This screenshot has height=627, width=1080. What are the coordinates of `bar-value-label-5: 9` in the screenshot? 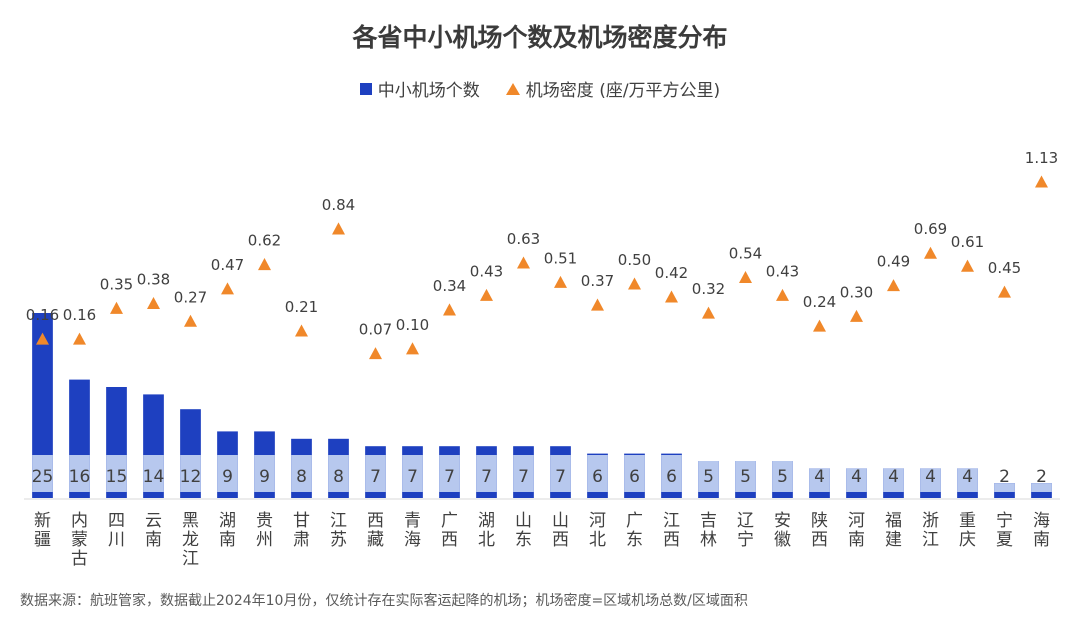 It's located at (227, 477).